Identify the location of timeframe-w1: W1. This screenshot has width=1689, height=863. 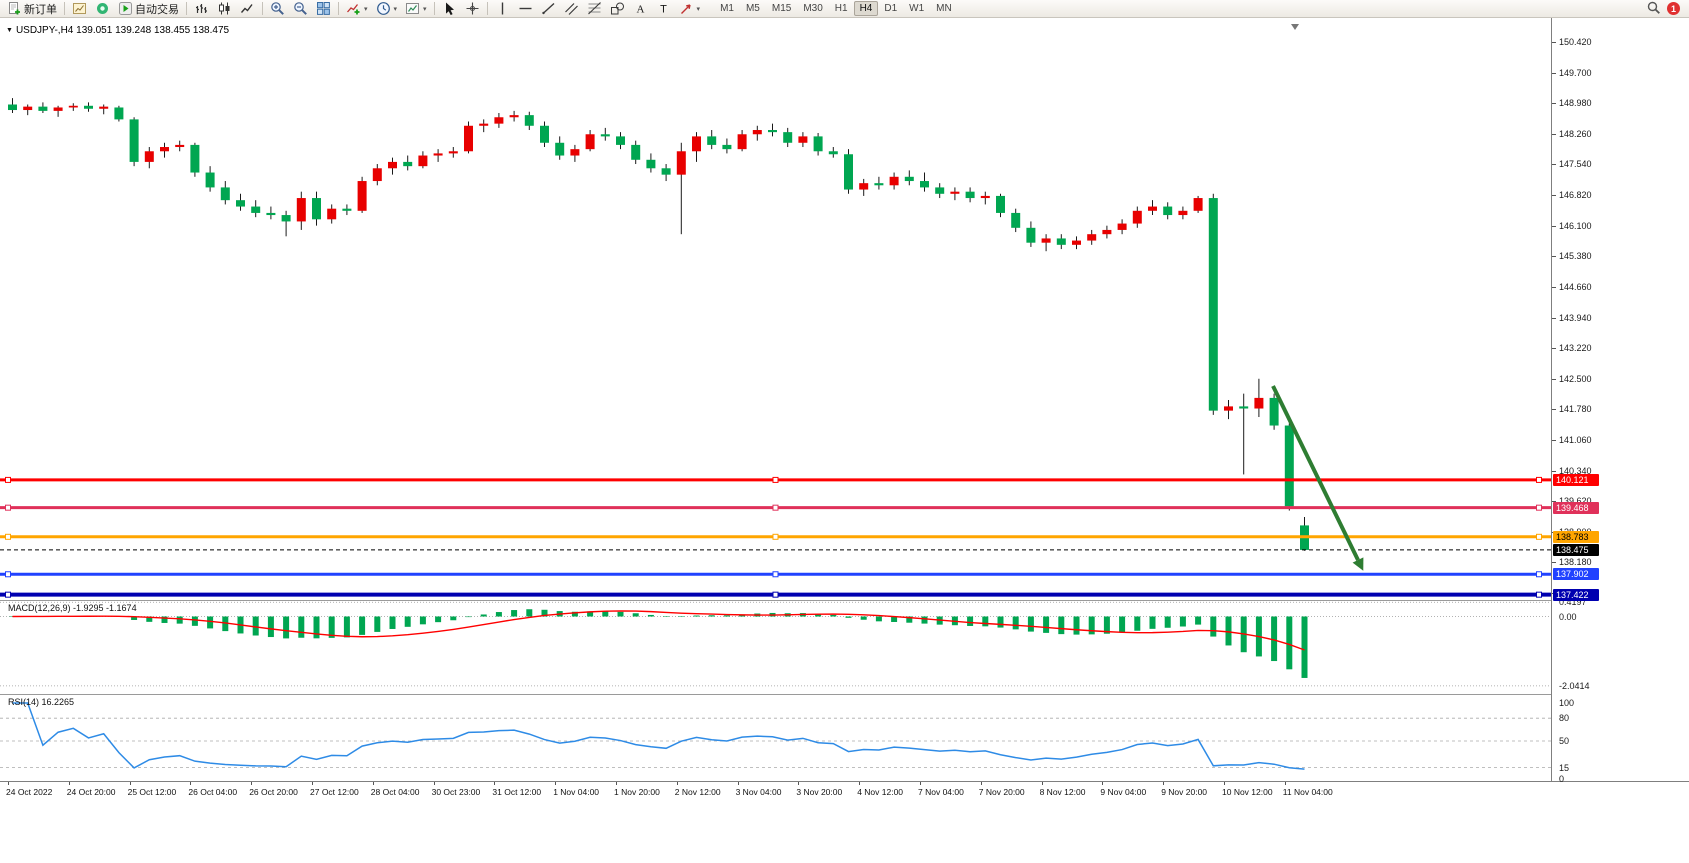
(917, 8).